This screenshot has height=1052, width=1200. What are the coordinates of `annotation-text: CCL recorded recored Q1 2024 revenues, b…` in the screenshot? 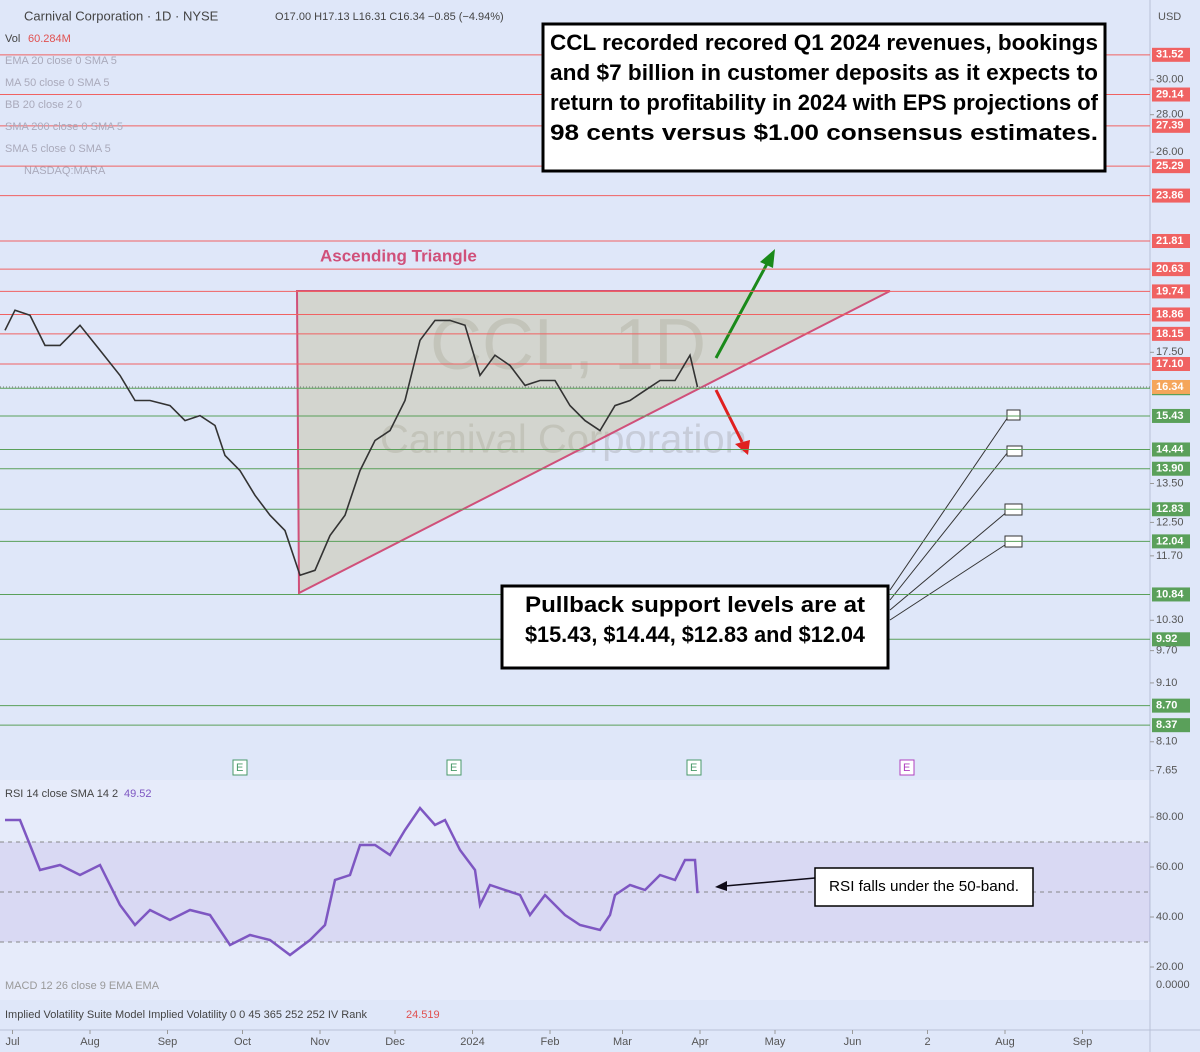 It's located at (824, 42).